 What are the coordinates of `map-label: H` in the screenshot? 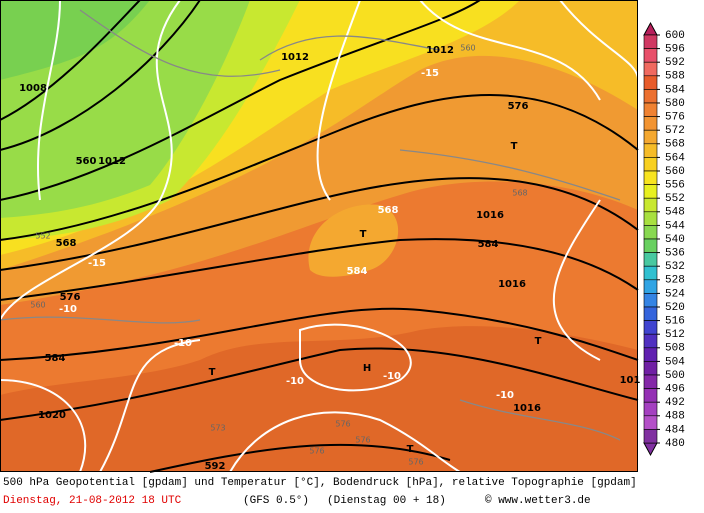 It's located at (367, 368).